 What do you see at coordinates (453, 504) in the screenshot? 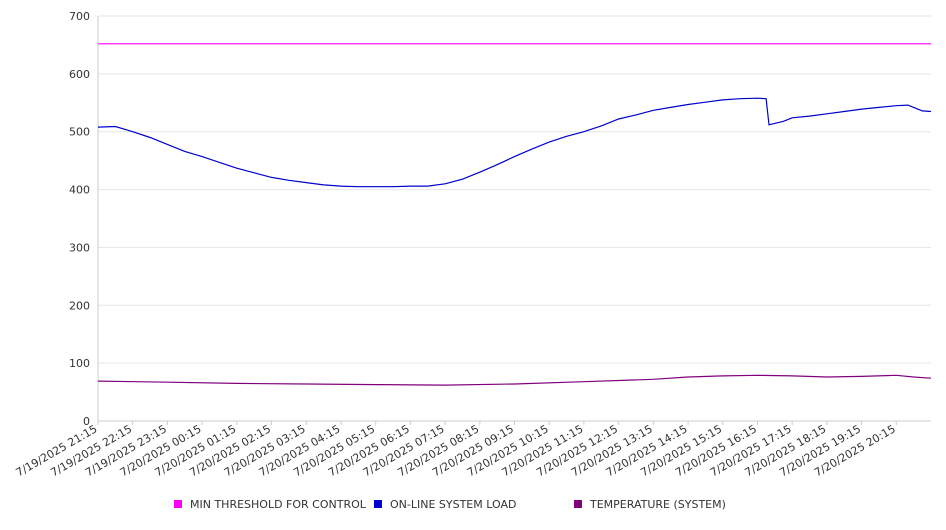
I see `legend-label: ON-LINE SYSTEM LOAD` at bounding box center [453, 504].